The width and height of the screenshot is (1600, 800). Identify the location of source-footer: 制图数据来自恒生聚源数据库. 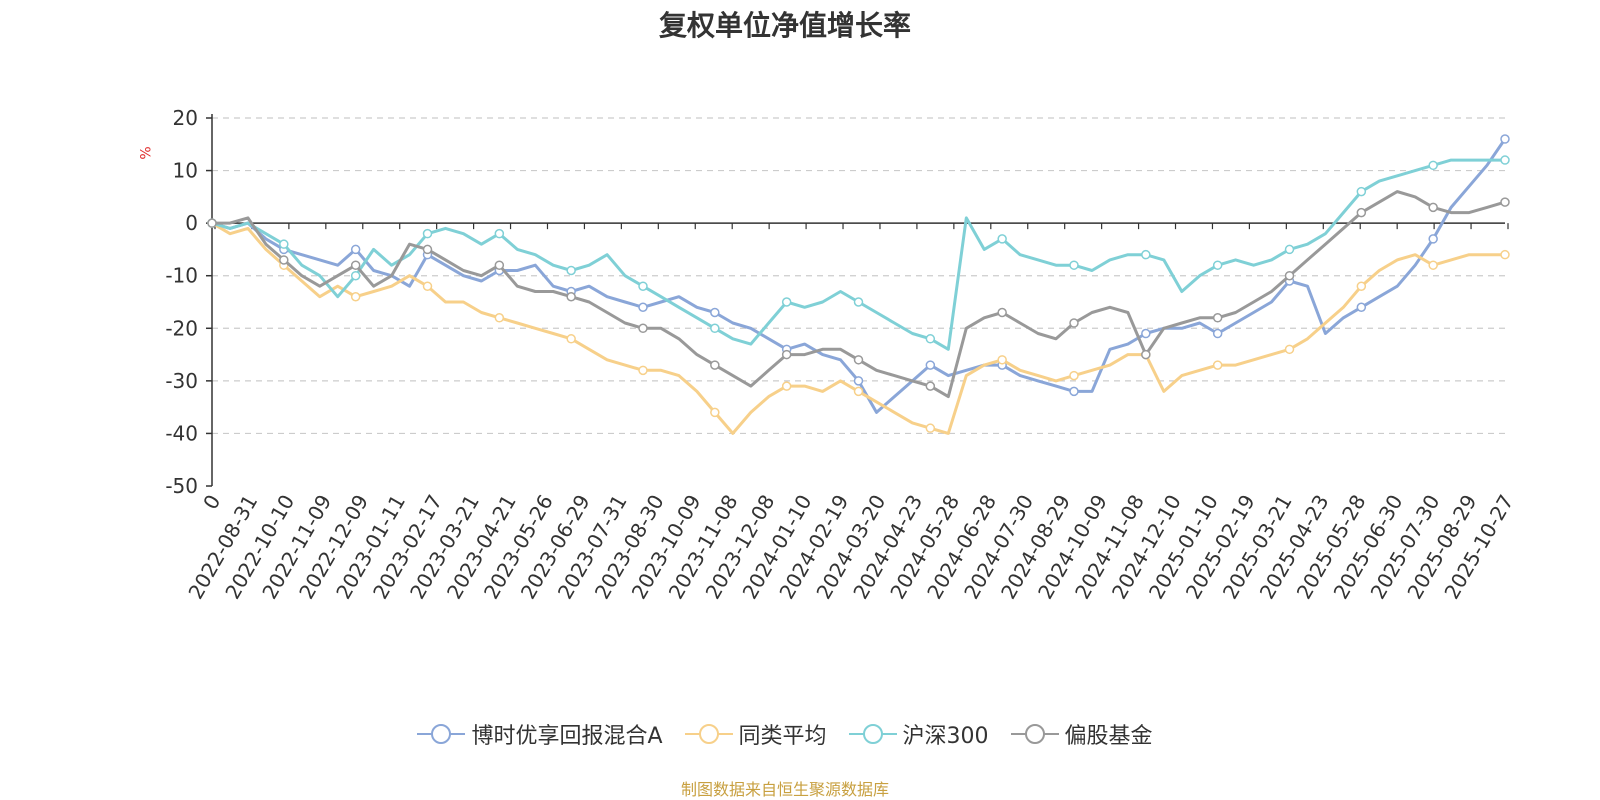
(784, 789).